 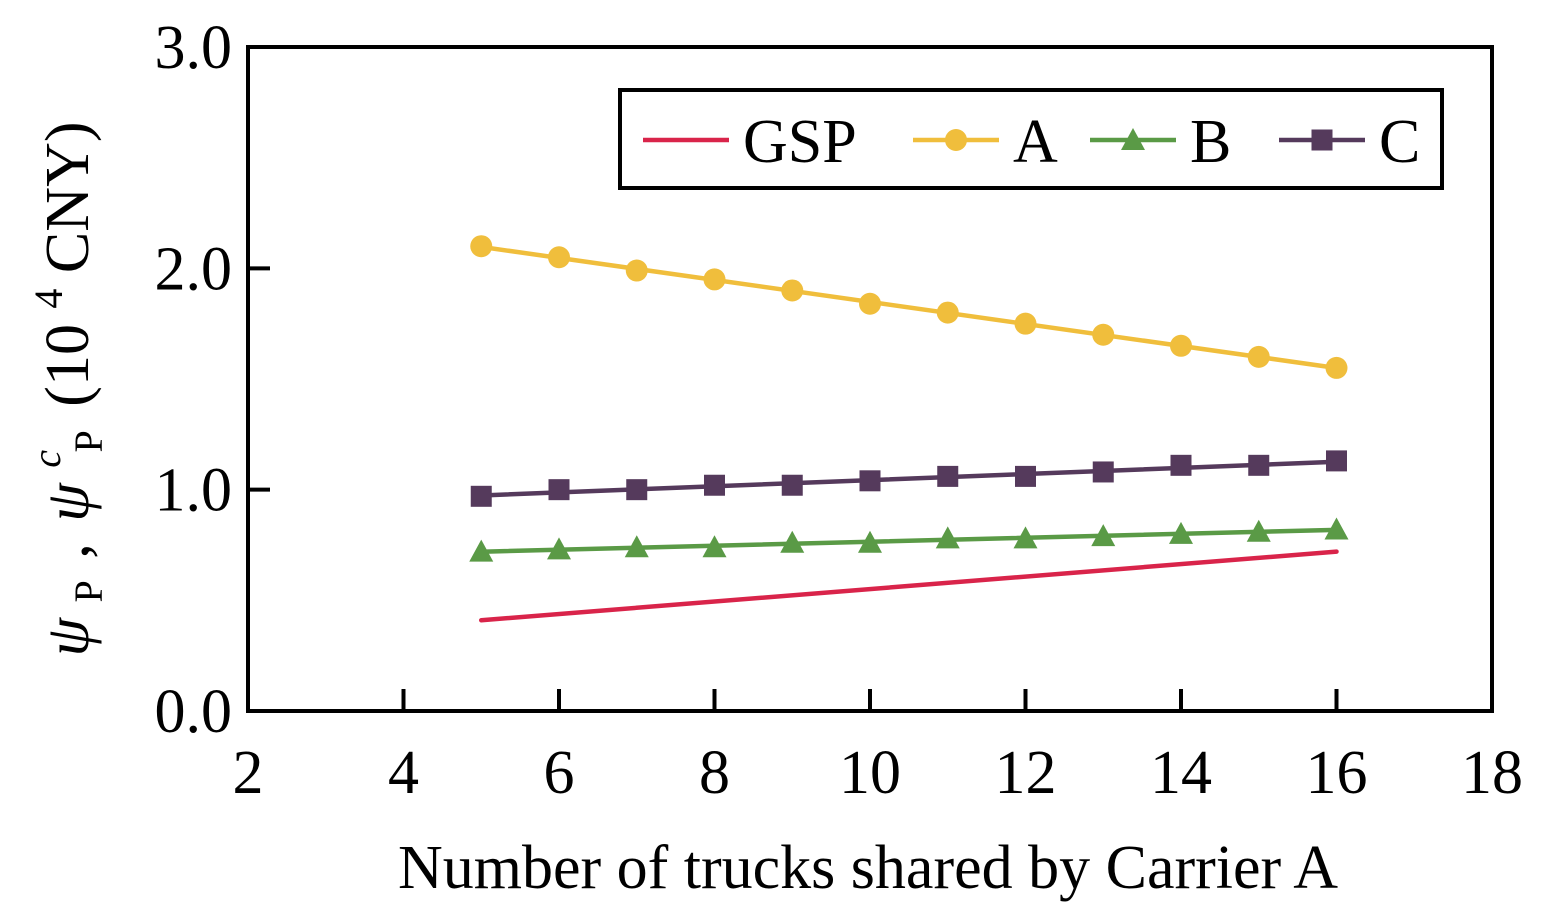 I want to click on series-gsp-line, so click(x=909, y=586).